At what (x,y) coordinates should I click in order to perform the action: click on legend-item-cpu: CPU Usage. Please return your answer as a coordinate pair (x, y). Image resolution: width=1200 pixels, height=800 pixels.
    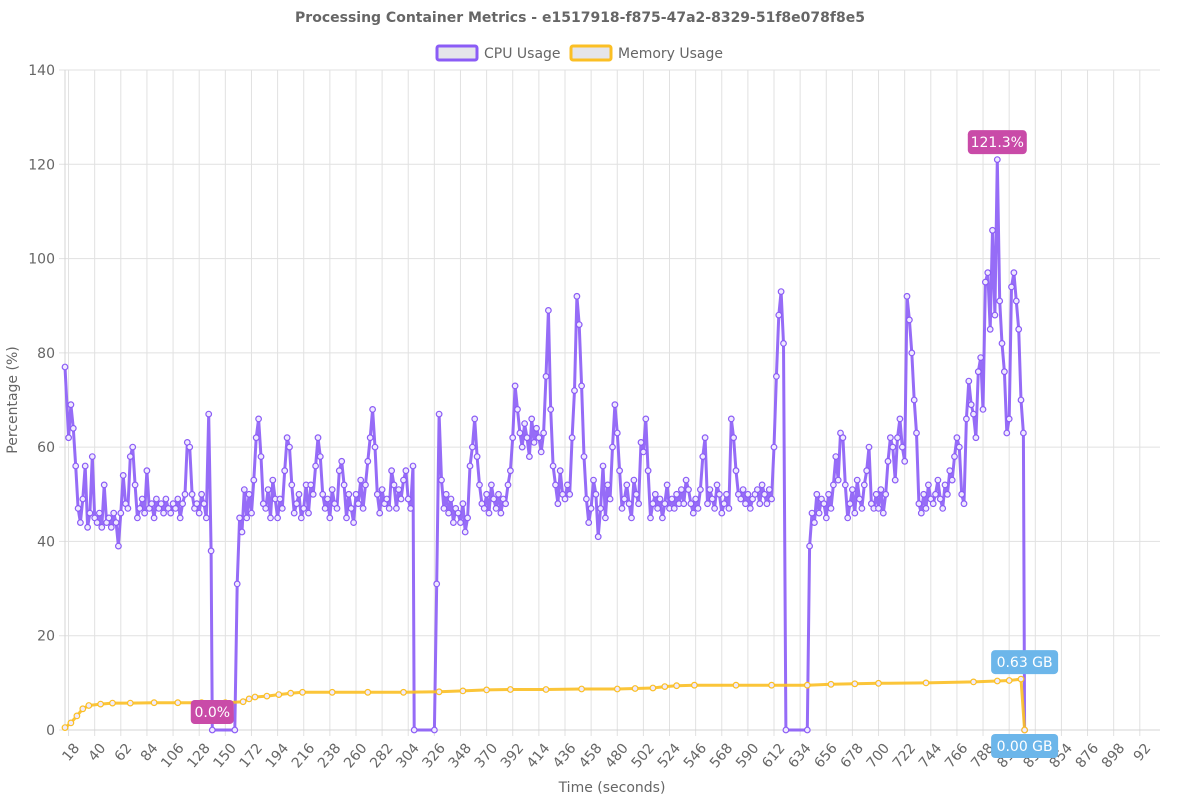
    Looking at the image, I should click on (498, 53).